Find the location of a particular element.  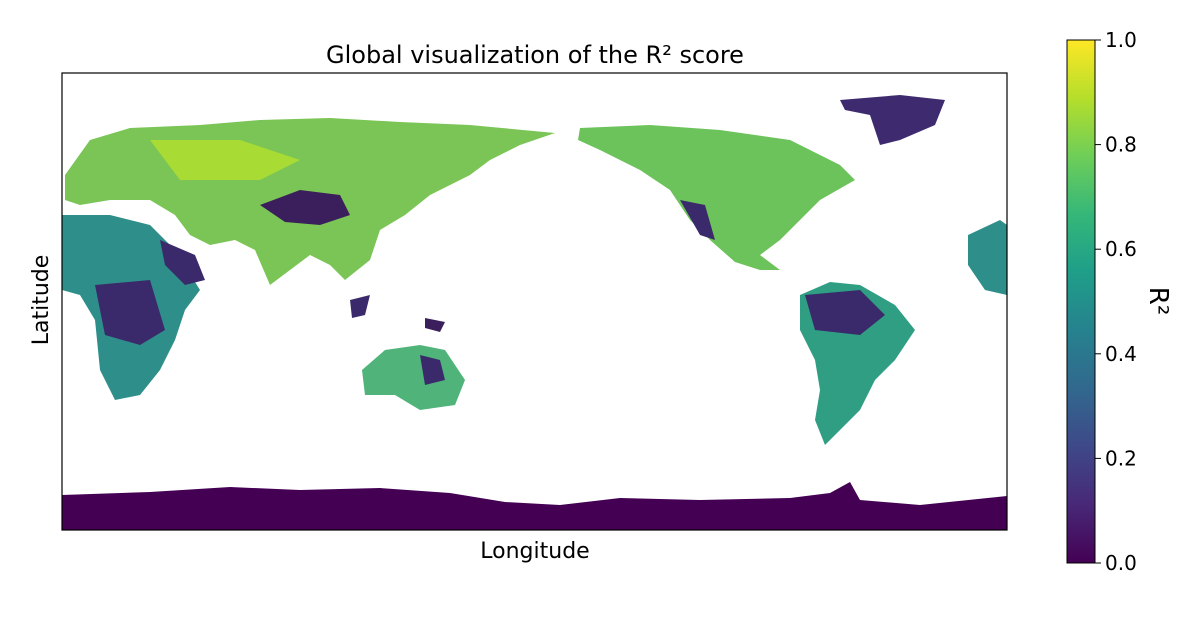

y-axis-label: Latitude is located at coordinates (41, 300).